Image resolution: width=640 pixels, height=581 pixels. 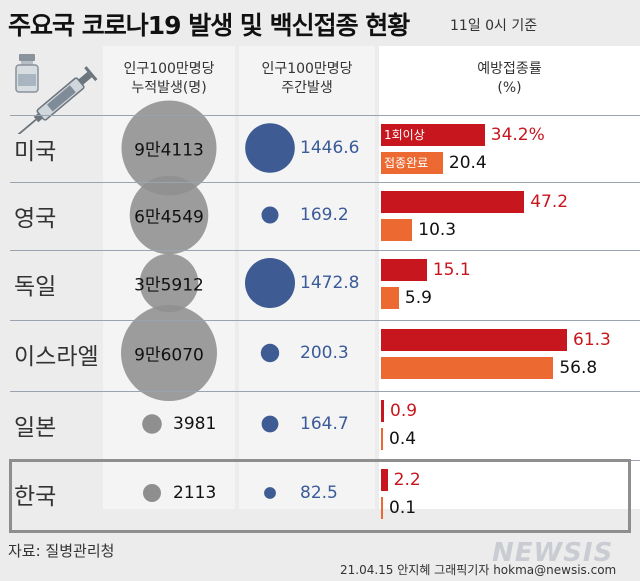 What do you see at coordinates (324, 424) in the screenshot?
I see `weekly-value-label: 164.7` at bounding box center [324, 424].